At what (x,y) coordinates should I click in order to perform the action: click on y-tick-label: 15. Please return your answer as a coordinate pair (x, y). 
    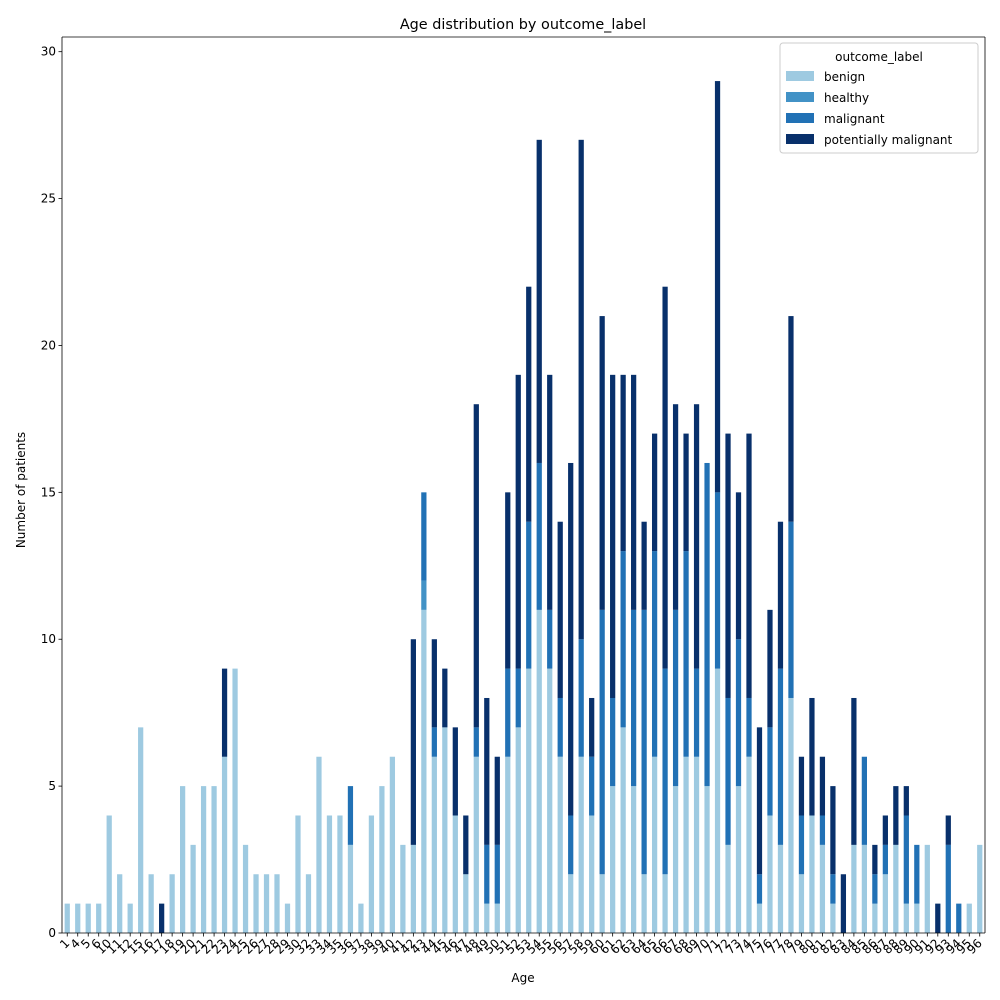
    Looking at the image, I should click on (48, 492).